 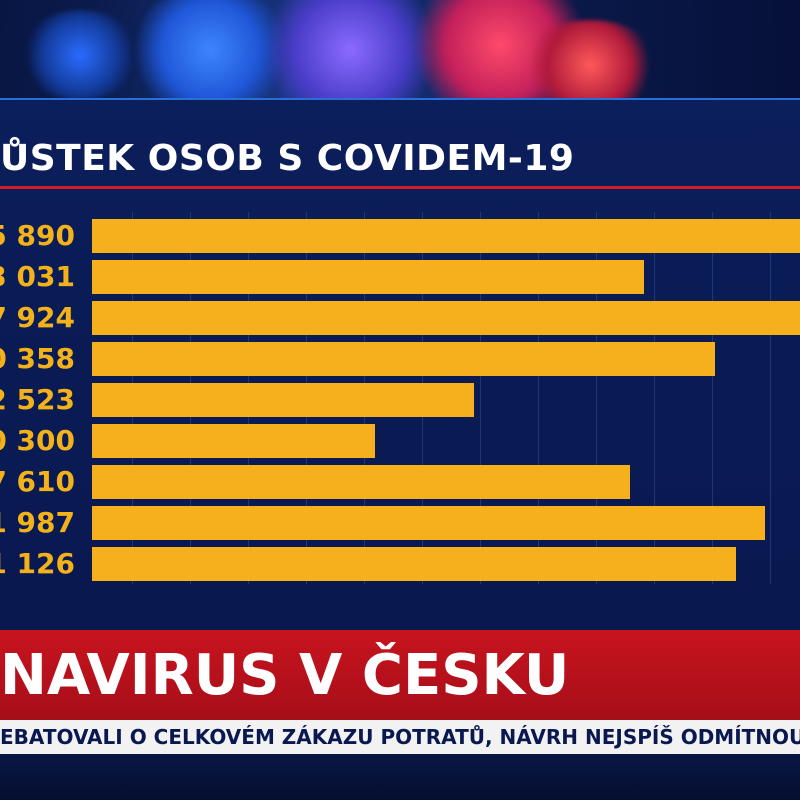 I want to click on bottom-strip, so click(x=400, y=777).